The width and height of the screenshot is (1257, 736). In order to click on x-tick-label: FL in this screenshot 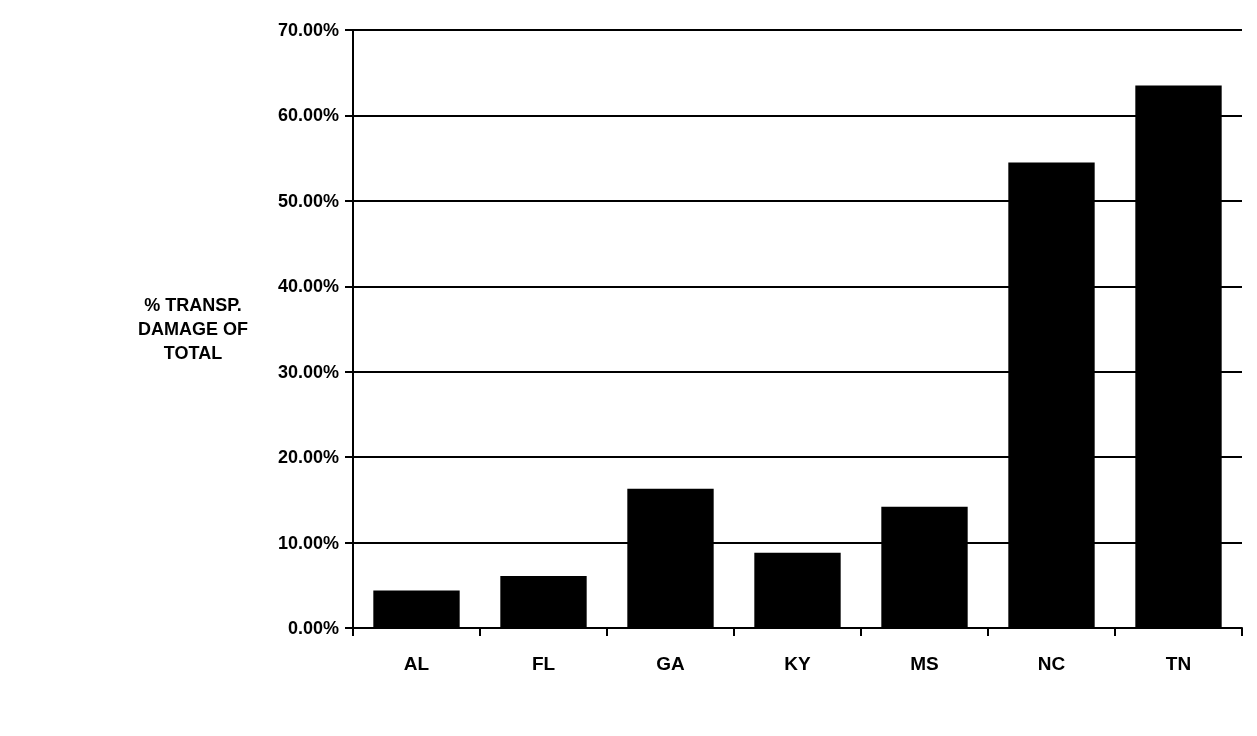, I will do `click(543, 663)`.